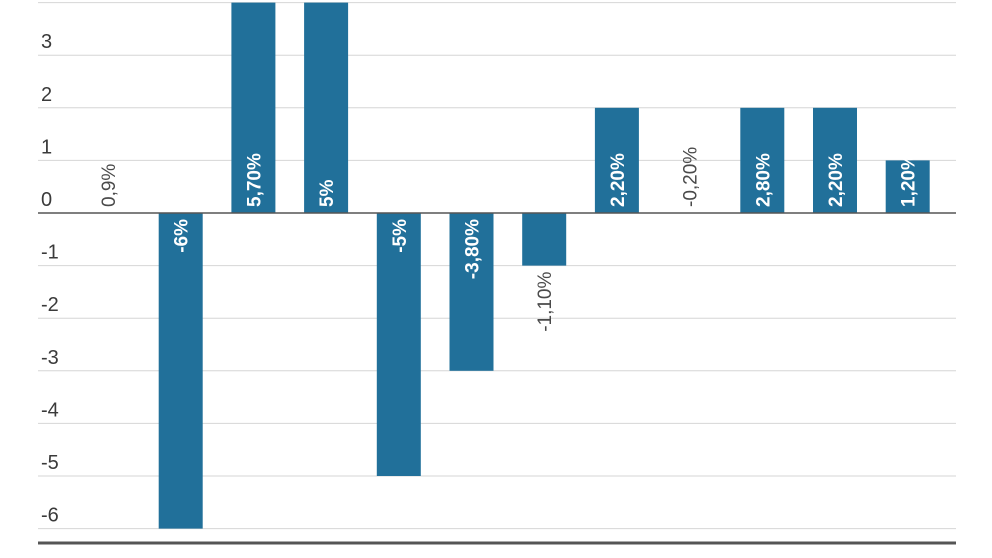 Image resolution: width=992 pixels, height=558 pixels. What do you see at coordinates (50, 410) in the screenshot?
I see `y-tick-label: -4` at bounding box center [50, 410].